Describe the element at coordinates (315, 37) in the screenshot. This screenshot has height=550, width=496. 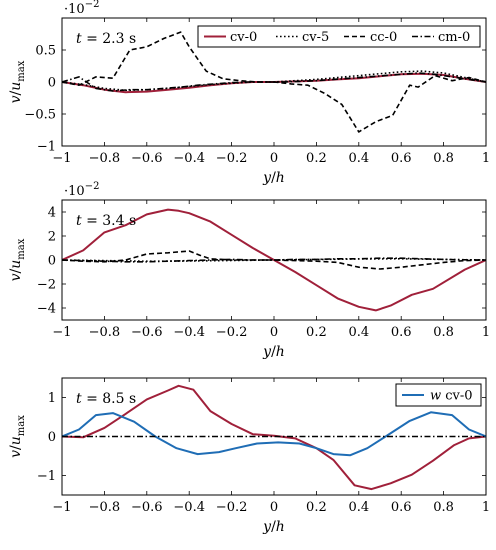
I see `legend-label: cv-5` at that location.